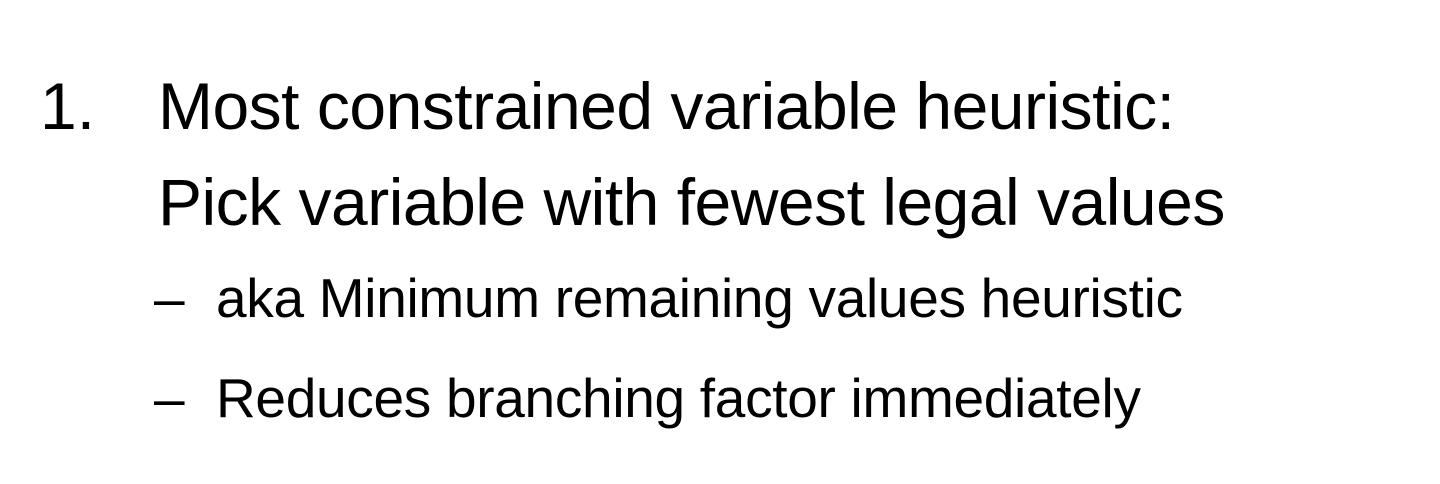 This screenshot has width=1440, height=484. What do you see at coordinates (666, 106) in the screenshot?
I see `item-line-1: Most constrained variable heuristic:` at bounding box center [666, 106].